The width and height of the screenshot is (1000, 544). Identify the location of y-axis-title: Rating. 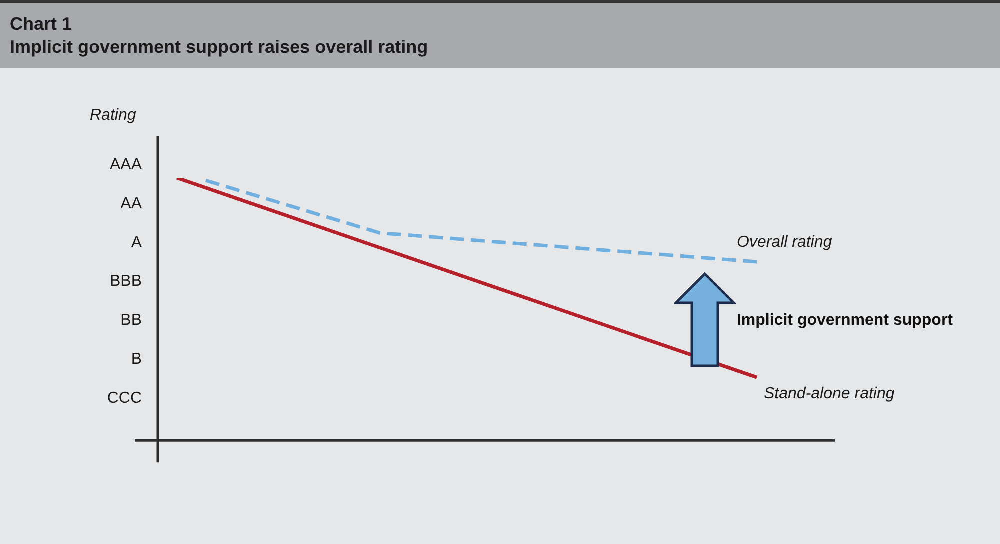
(113, 115).